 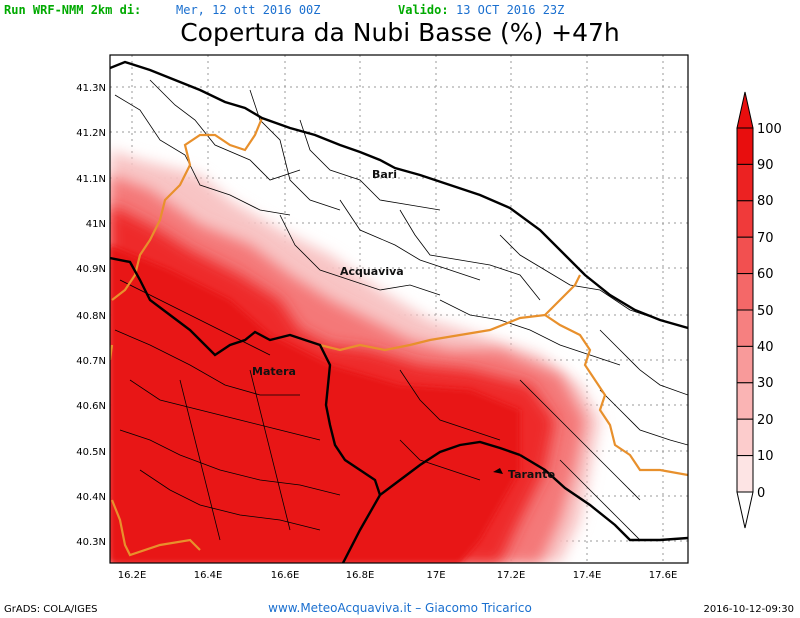 What do you see at coordinates (511, 575) in the screenshot?
I see `lon-label: 17.2E` at bounding box center [511, 575].